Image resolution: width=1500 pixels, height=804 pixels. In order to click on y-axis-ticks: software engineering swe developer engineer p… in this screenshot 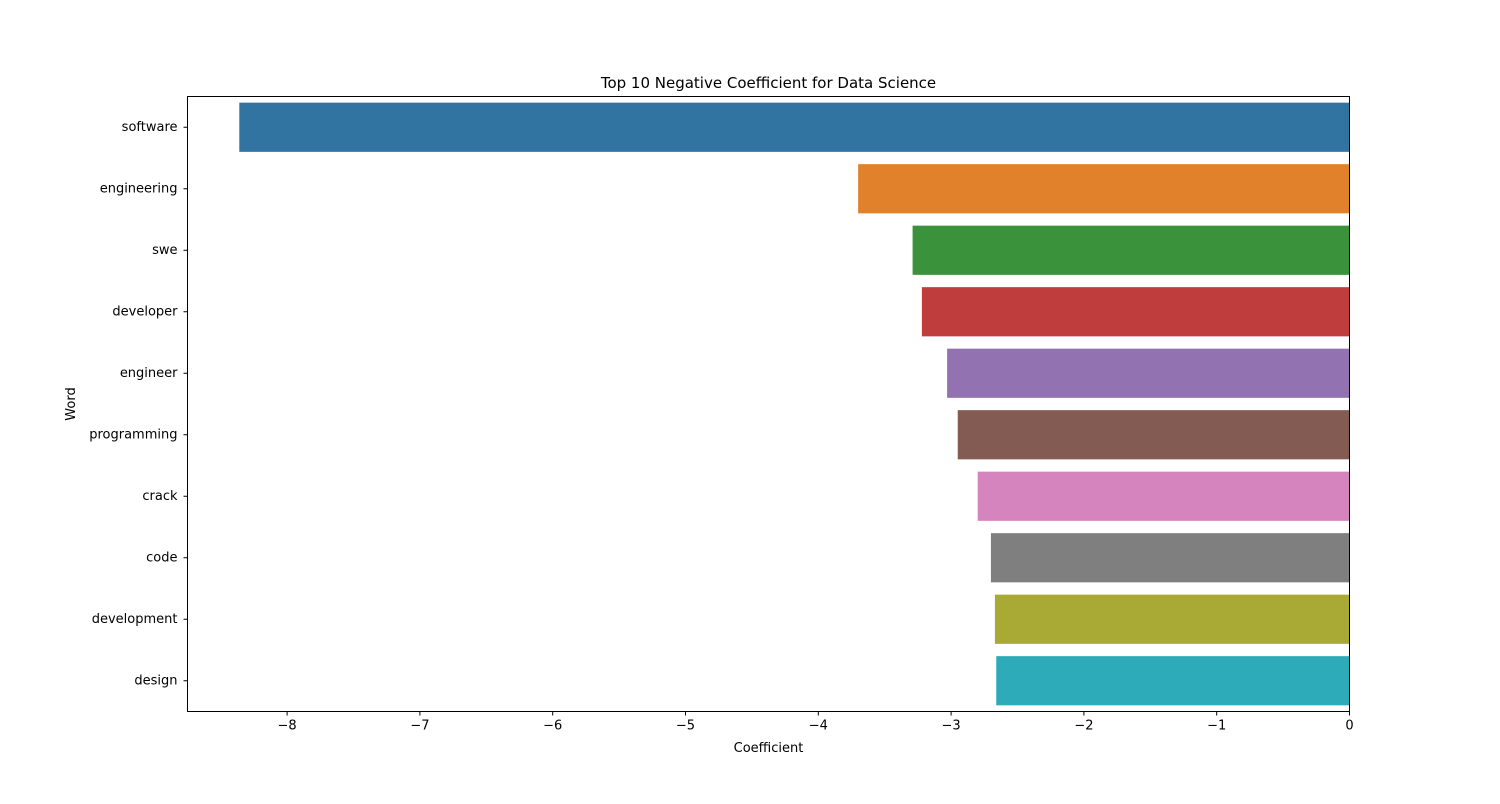, I will do `click(138, 404)`.